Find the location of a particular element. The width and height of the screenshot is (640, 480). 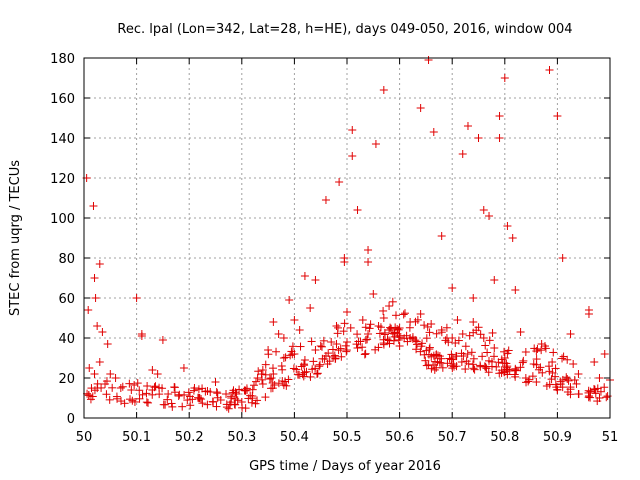

y-tick-label: 100 is located at coordinates (62, 219).